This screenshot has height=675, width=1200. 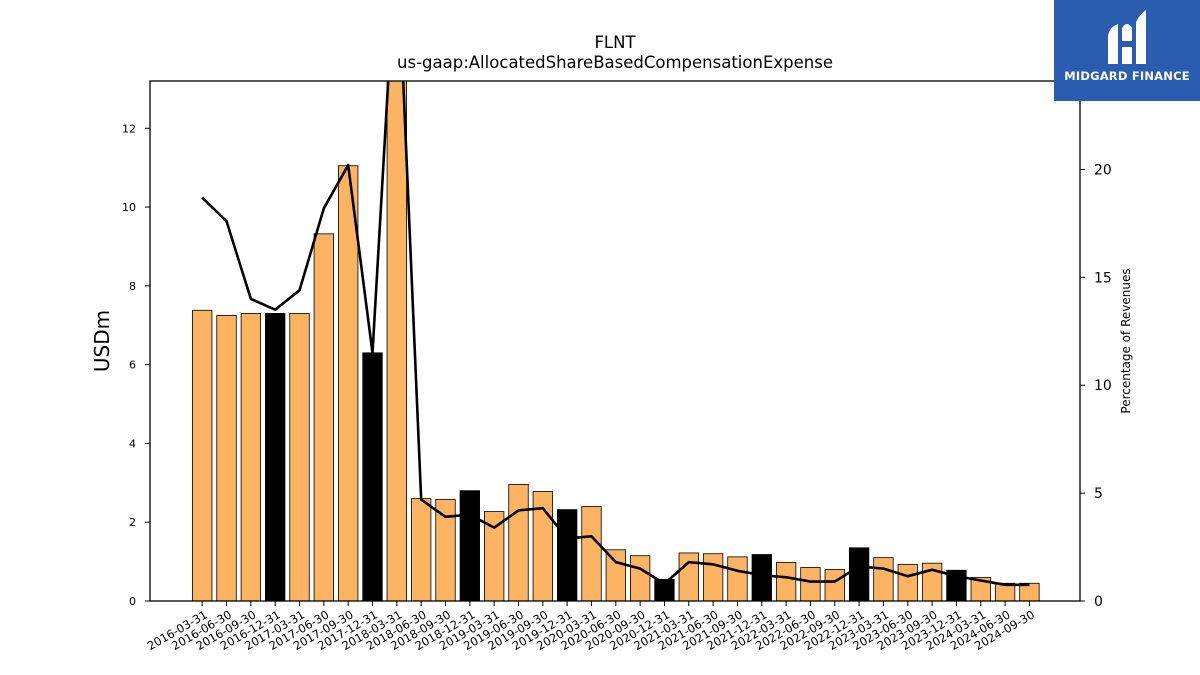 What do you see at coordinates (132, 522) in the screenshot?
I see `y-tick-label: 2` at bounding box center [132, 522].